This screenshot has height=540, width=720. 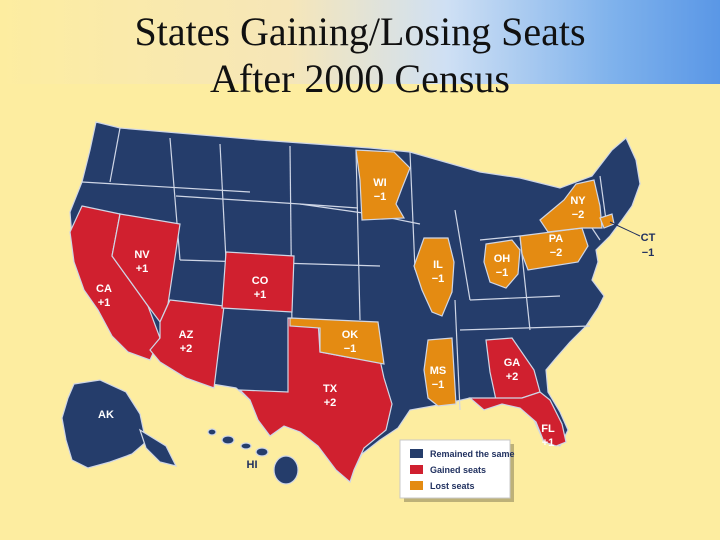 I want to click on state-co, so click(x=258, y=282).